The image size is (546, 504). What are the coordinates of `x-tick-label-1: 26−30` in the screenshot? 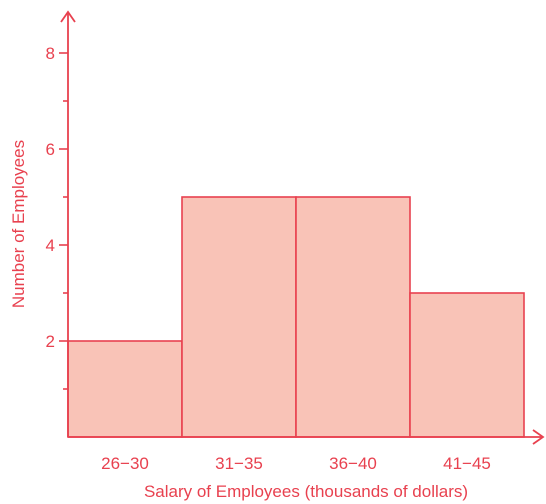 It's located at (125, 463).